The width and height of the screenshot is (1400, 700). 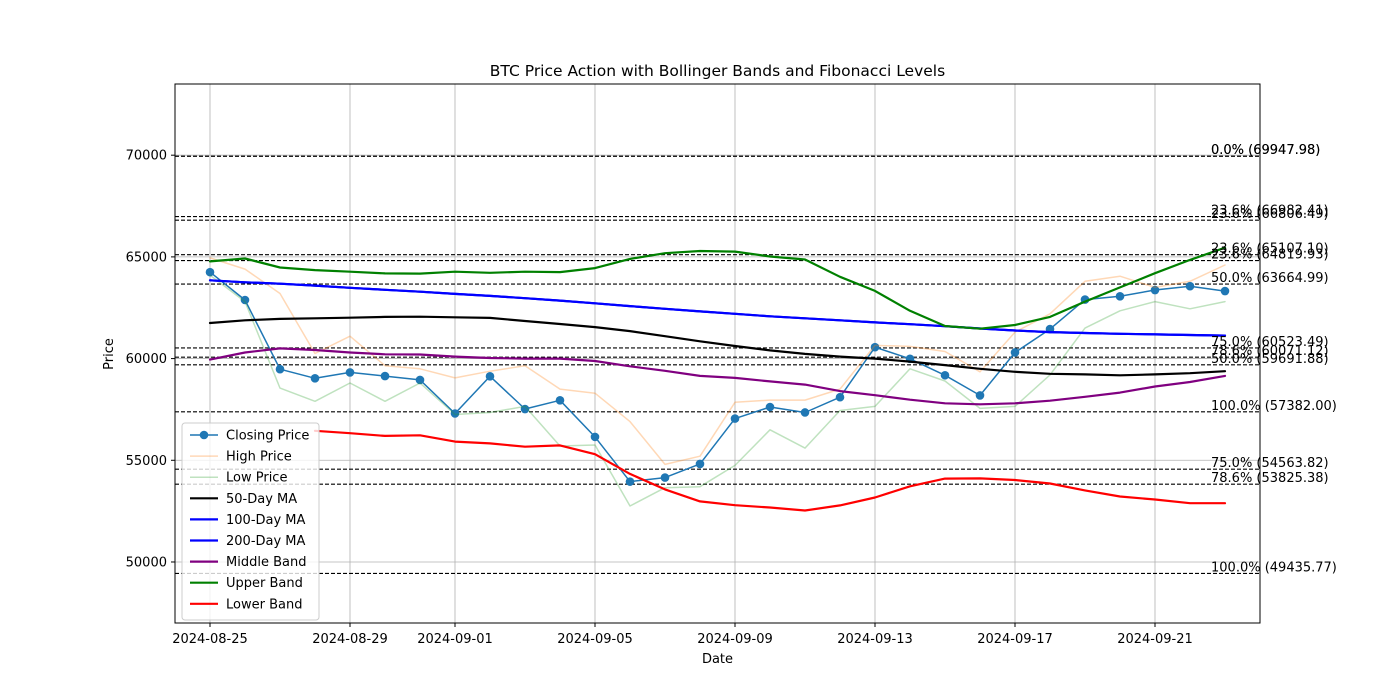 What do you see at coordinates (259, 457) in the screenshot?
I see `legend-label: High Price` at bounding box center [259, 457].